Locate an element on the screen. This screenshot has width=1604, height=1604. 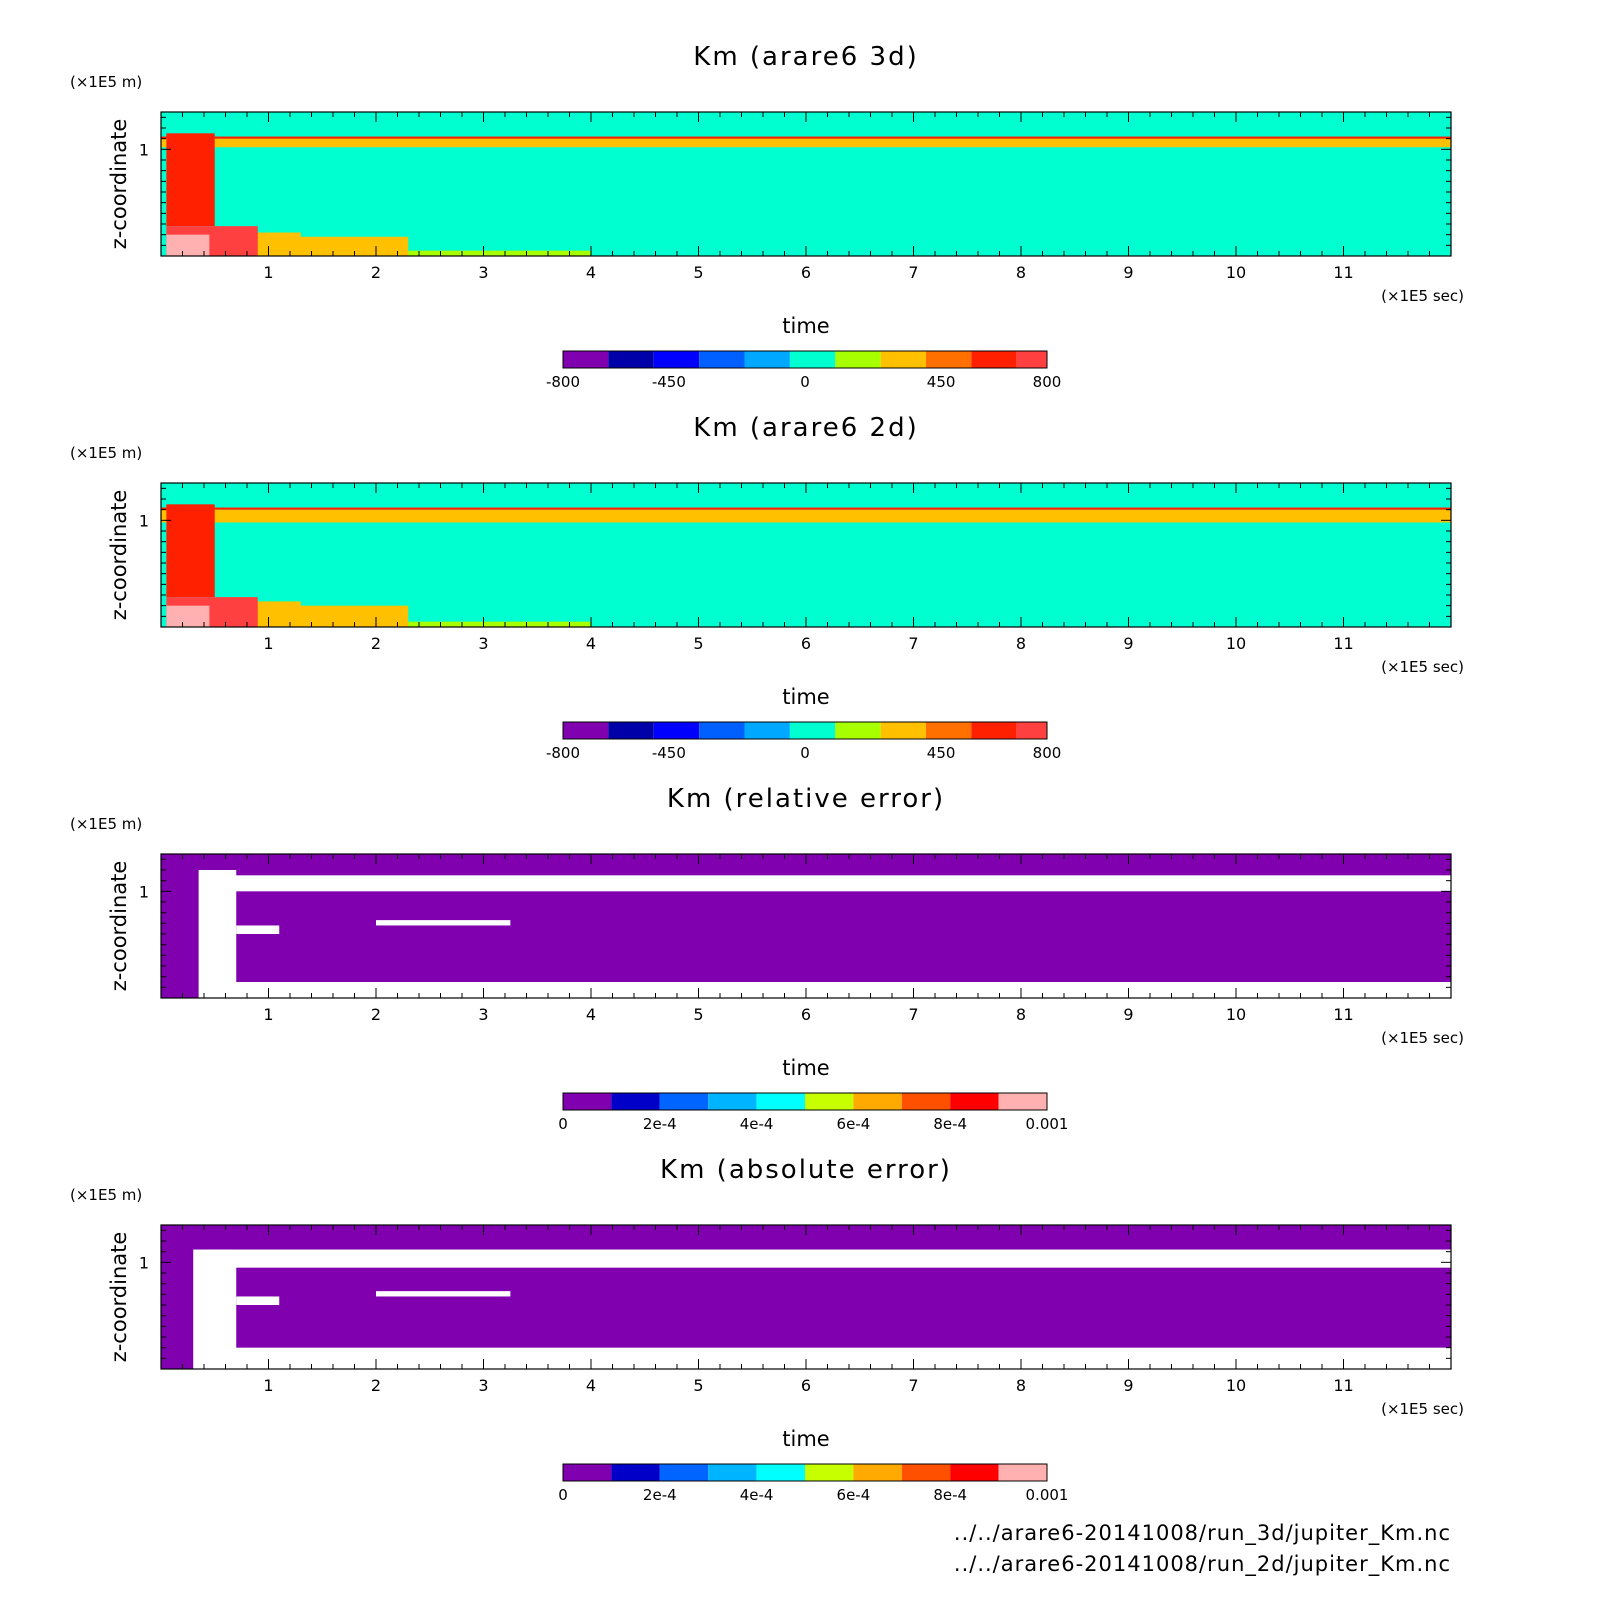
chart-title: Km (arare6 2d) is located at coordinates (805, 428).